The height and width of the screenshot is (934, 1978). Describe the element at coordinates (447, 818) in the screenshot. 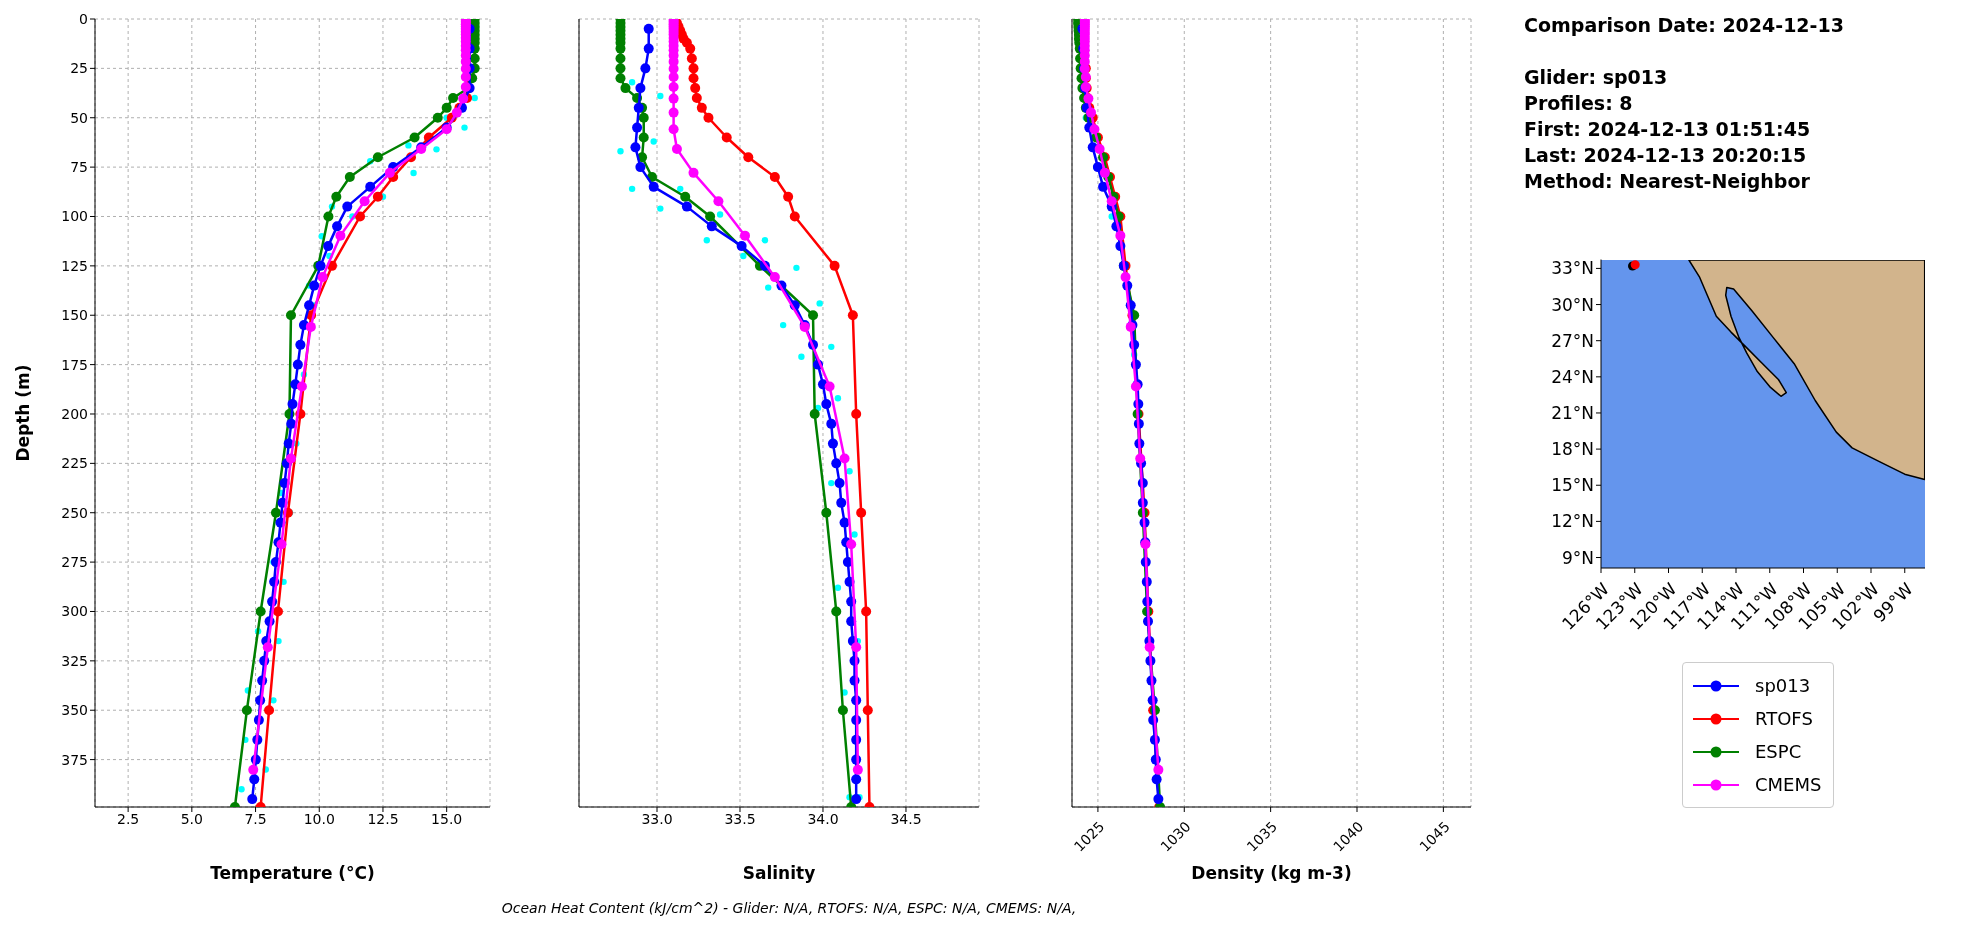

I see `x-tick-label: 15.0` at that location.